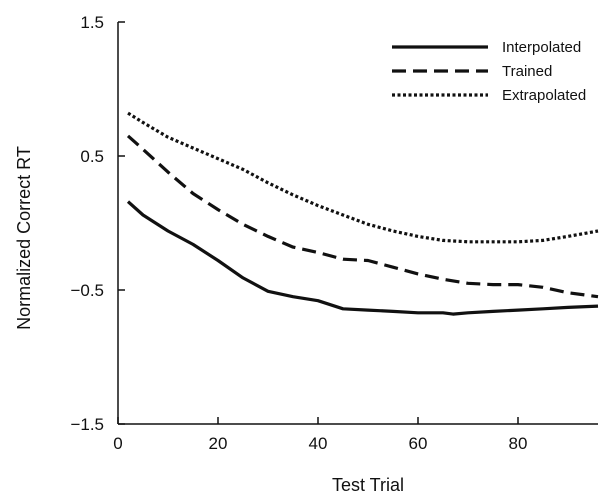  What do you see at coordinates (87, 424) in the screenshot?
I see `y-tick-label: −1.5` at bounding box center [87, 424].